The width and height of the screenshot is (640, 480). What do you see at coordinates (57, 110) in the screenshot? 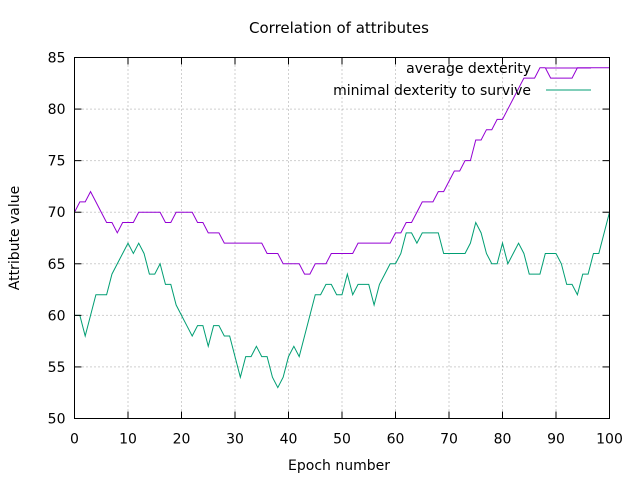
I see `y-tick-label: 80` at bounding box center [57, 110].